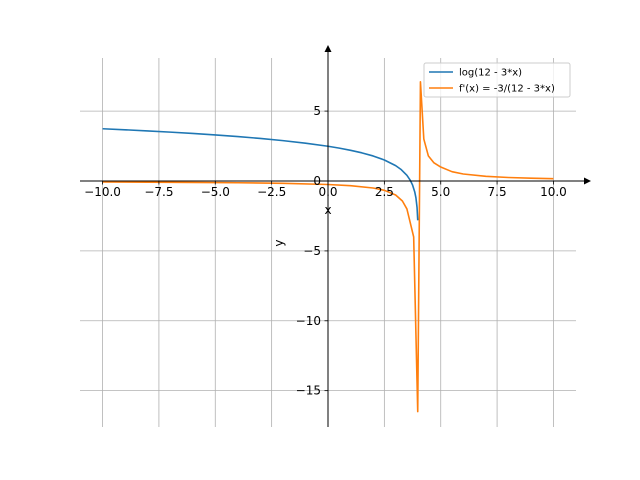  What do you see at coordinates (317, 181) in the screenshot?
I see `y-tick-label: 0` at bounding box center [317, 181].